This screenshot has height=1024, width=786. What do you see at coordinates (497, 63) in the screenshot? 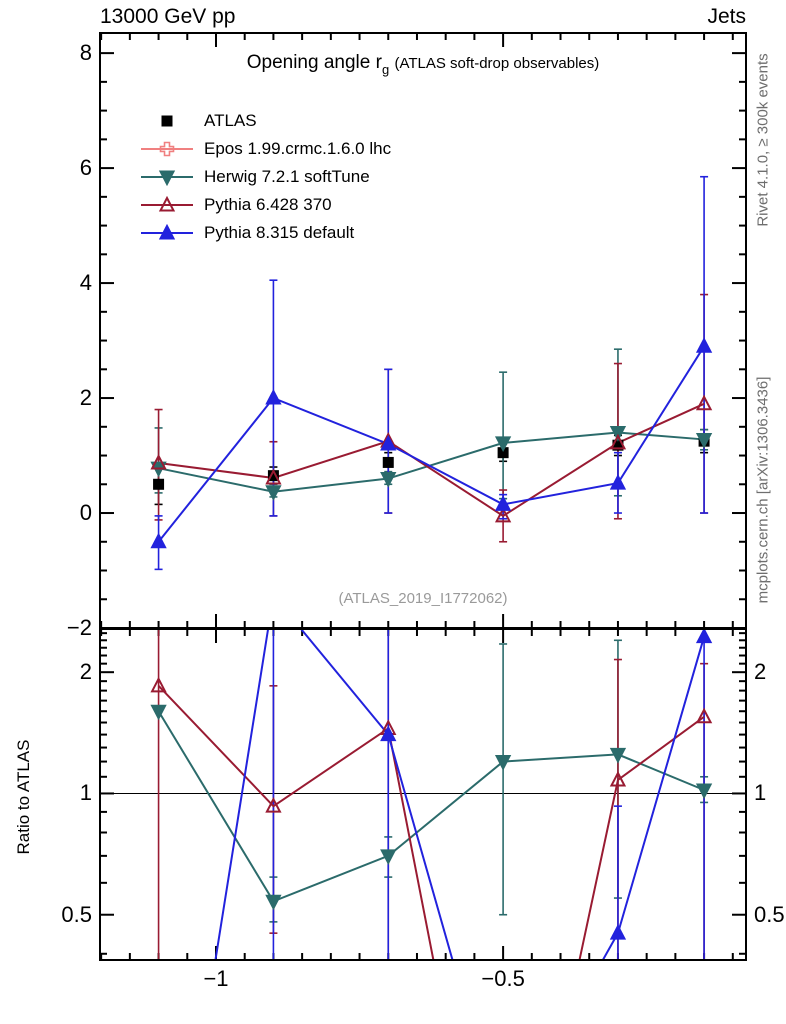
I see `plot-title-suffix: (ATLAS soft-drop observables)` at bounding box center [497, 63].